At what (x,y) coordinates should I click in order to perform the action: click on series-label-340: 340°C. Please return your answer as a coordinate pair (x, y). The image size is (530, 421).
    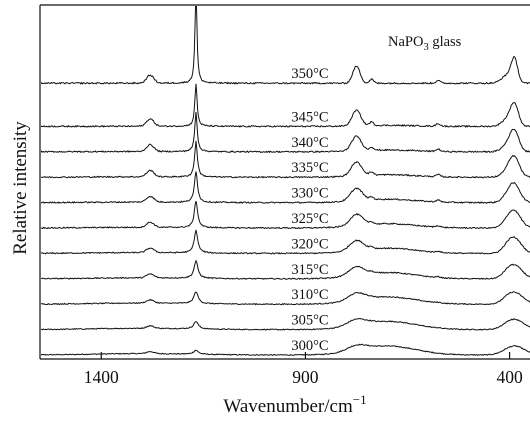
    Looking at the image, I should click on (309, 143).